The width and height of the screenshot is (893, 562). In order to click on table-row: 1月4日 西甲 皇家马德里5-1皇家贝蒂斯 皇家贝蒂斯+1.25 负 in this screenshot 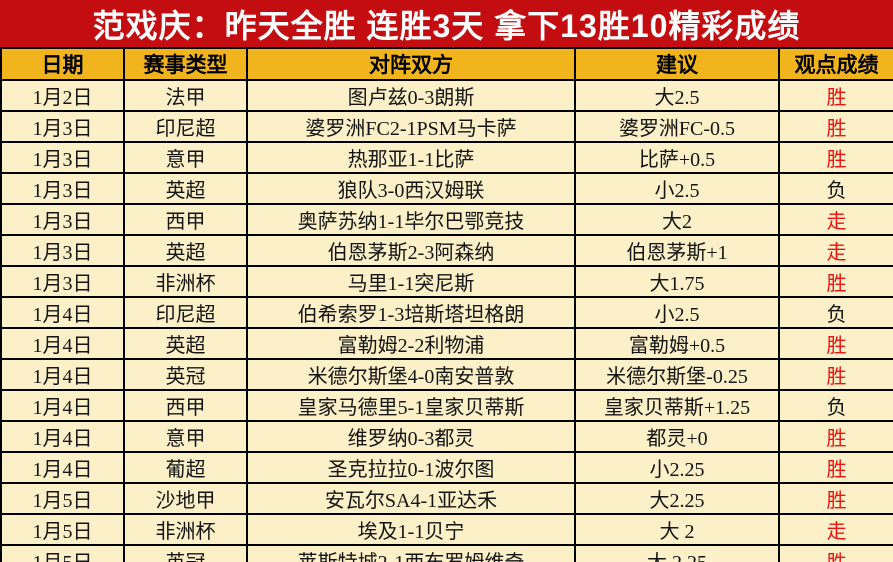, I will do `click(446, 405)`.